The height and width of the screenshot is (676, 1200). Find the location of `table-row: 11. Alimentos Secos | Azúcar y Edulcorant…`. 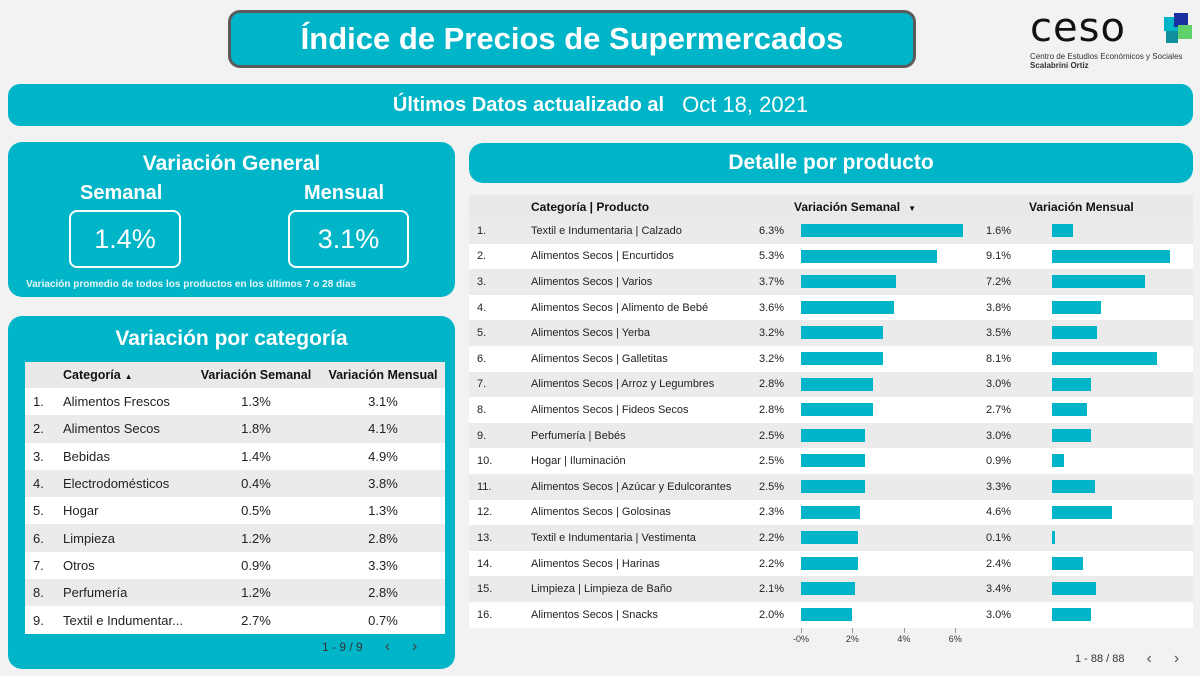

table-row: 11. Alimentos Secos | Azúcar y Edulcorant… is located at coordinates (831, 486).